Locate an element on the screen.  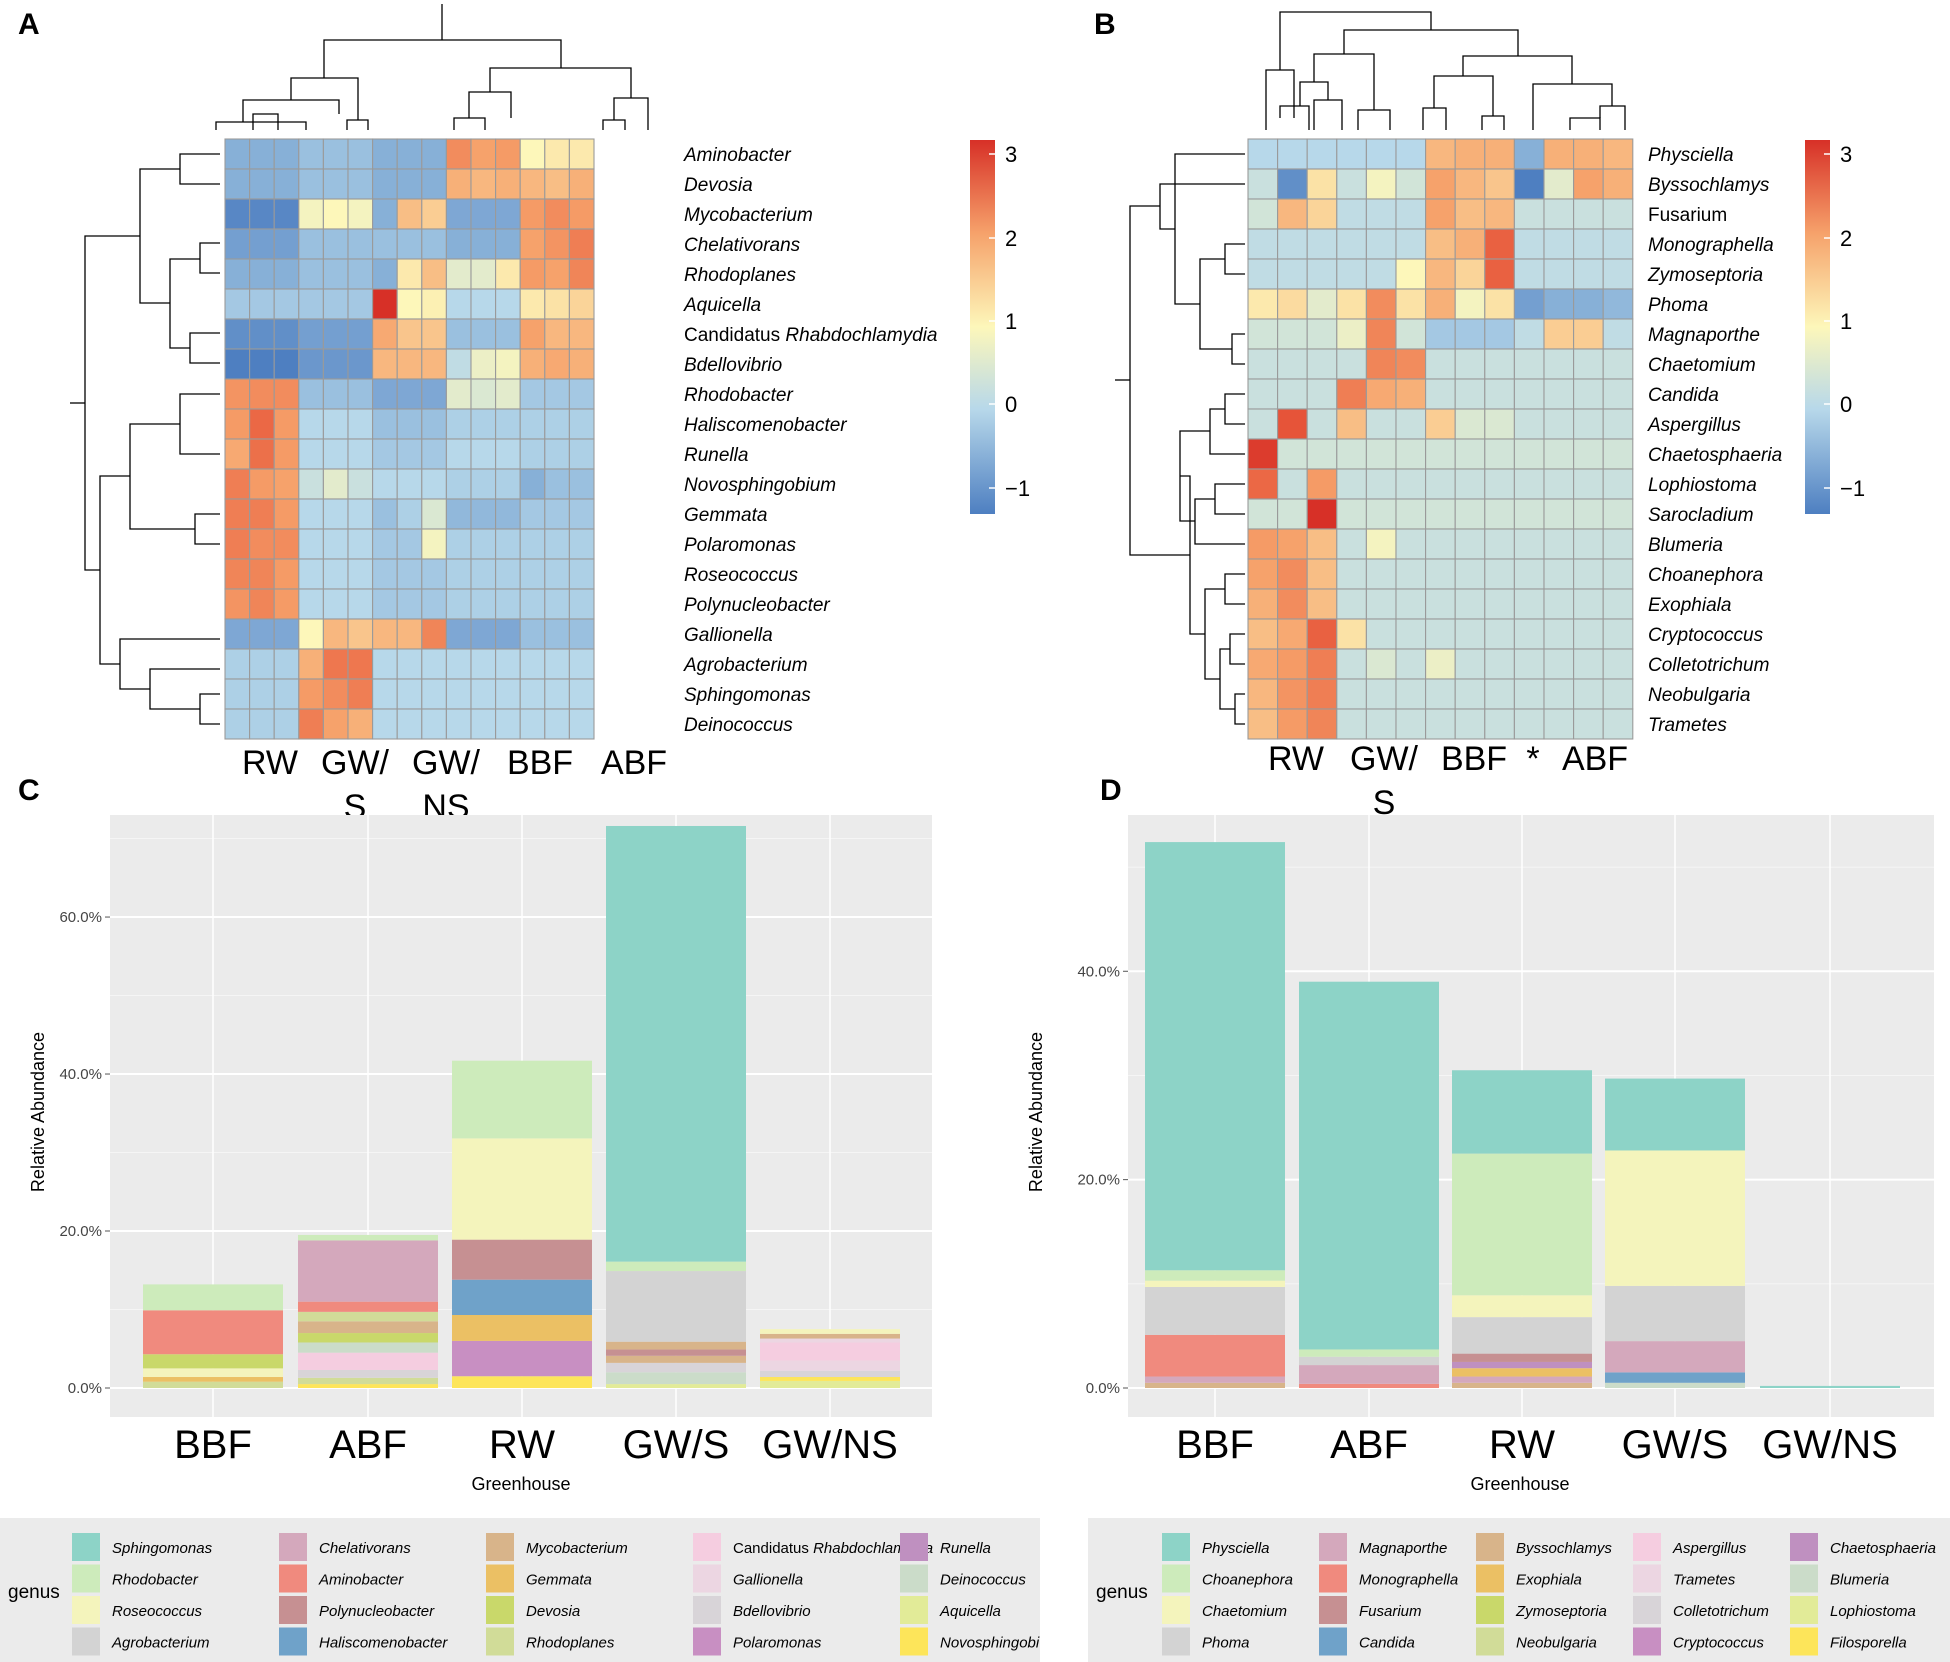
legD-swatch-filosporella is located at coordinates (1804, 1641).